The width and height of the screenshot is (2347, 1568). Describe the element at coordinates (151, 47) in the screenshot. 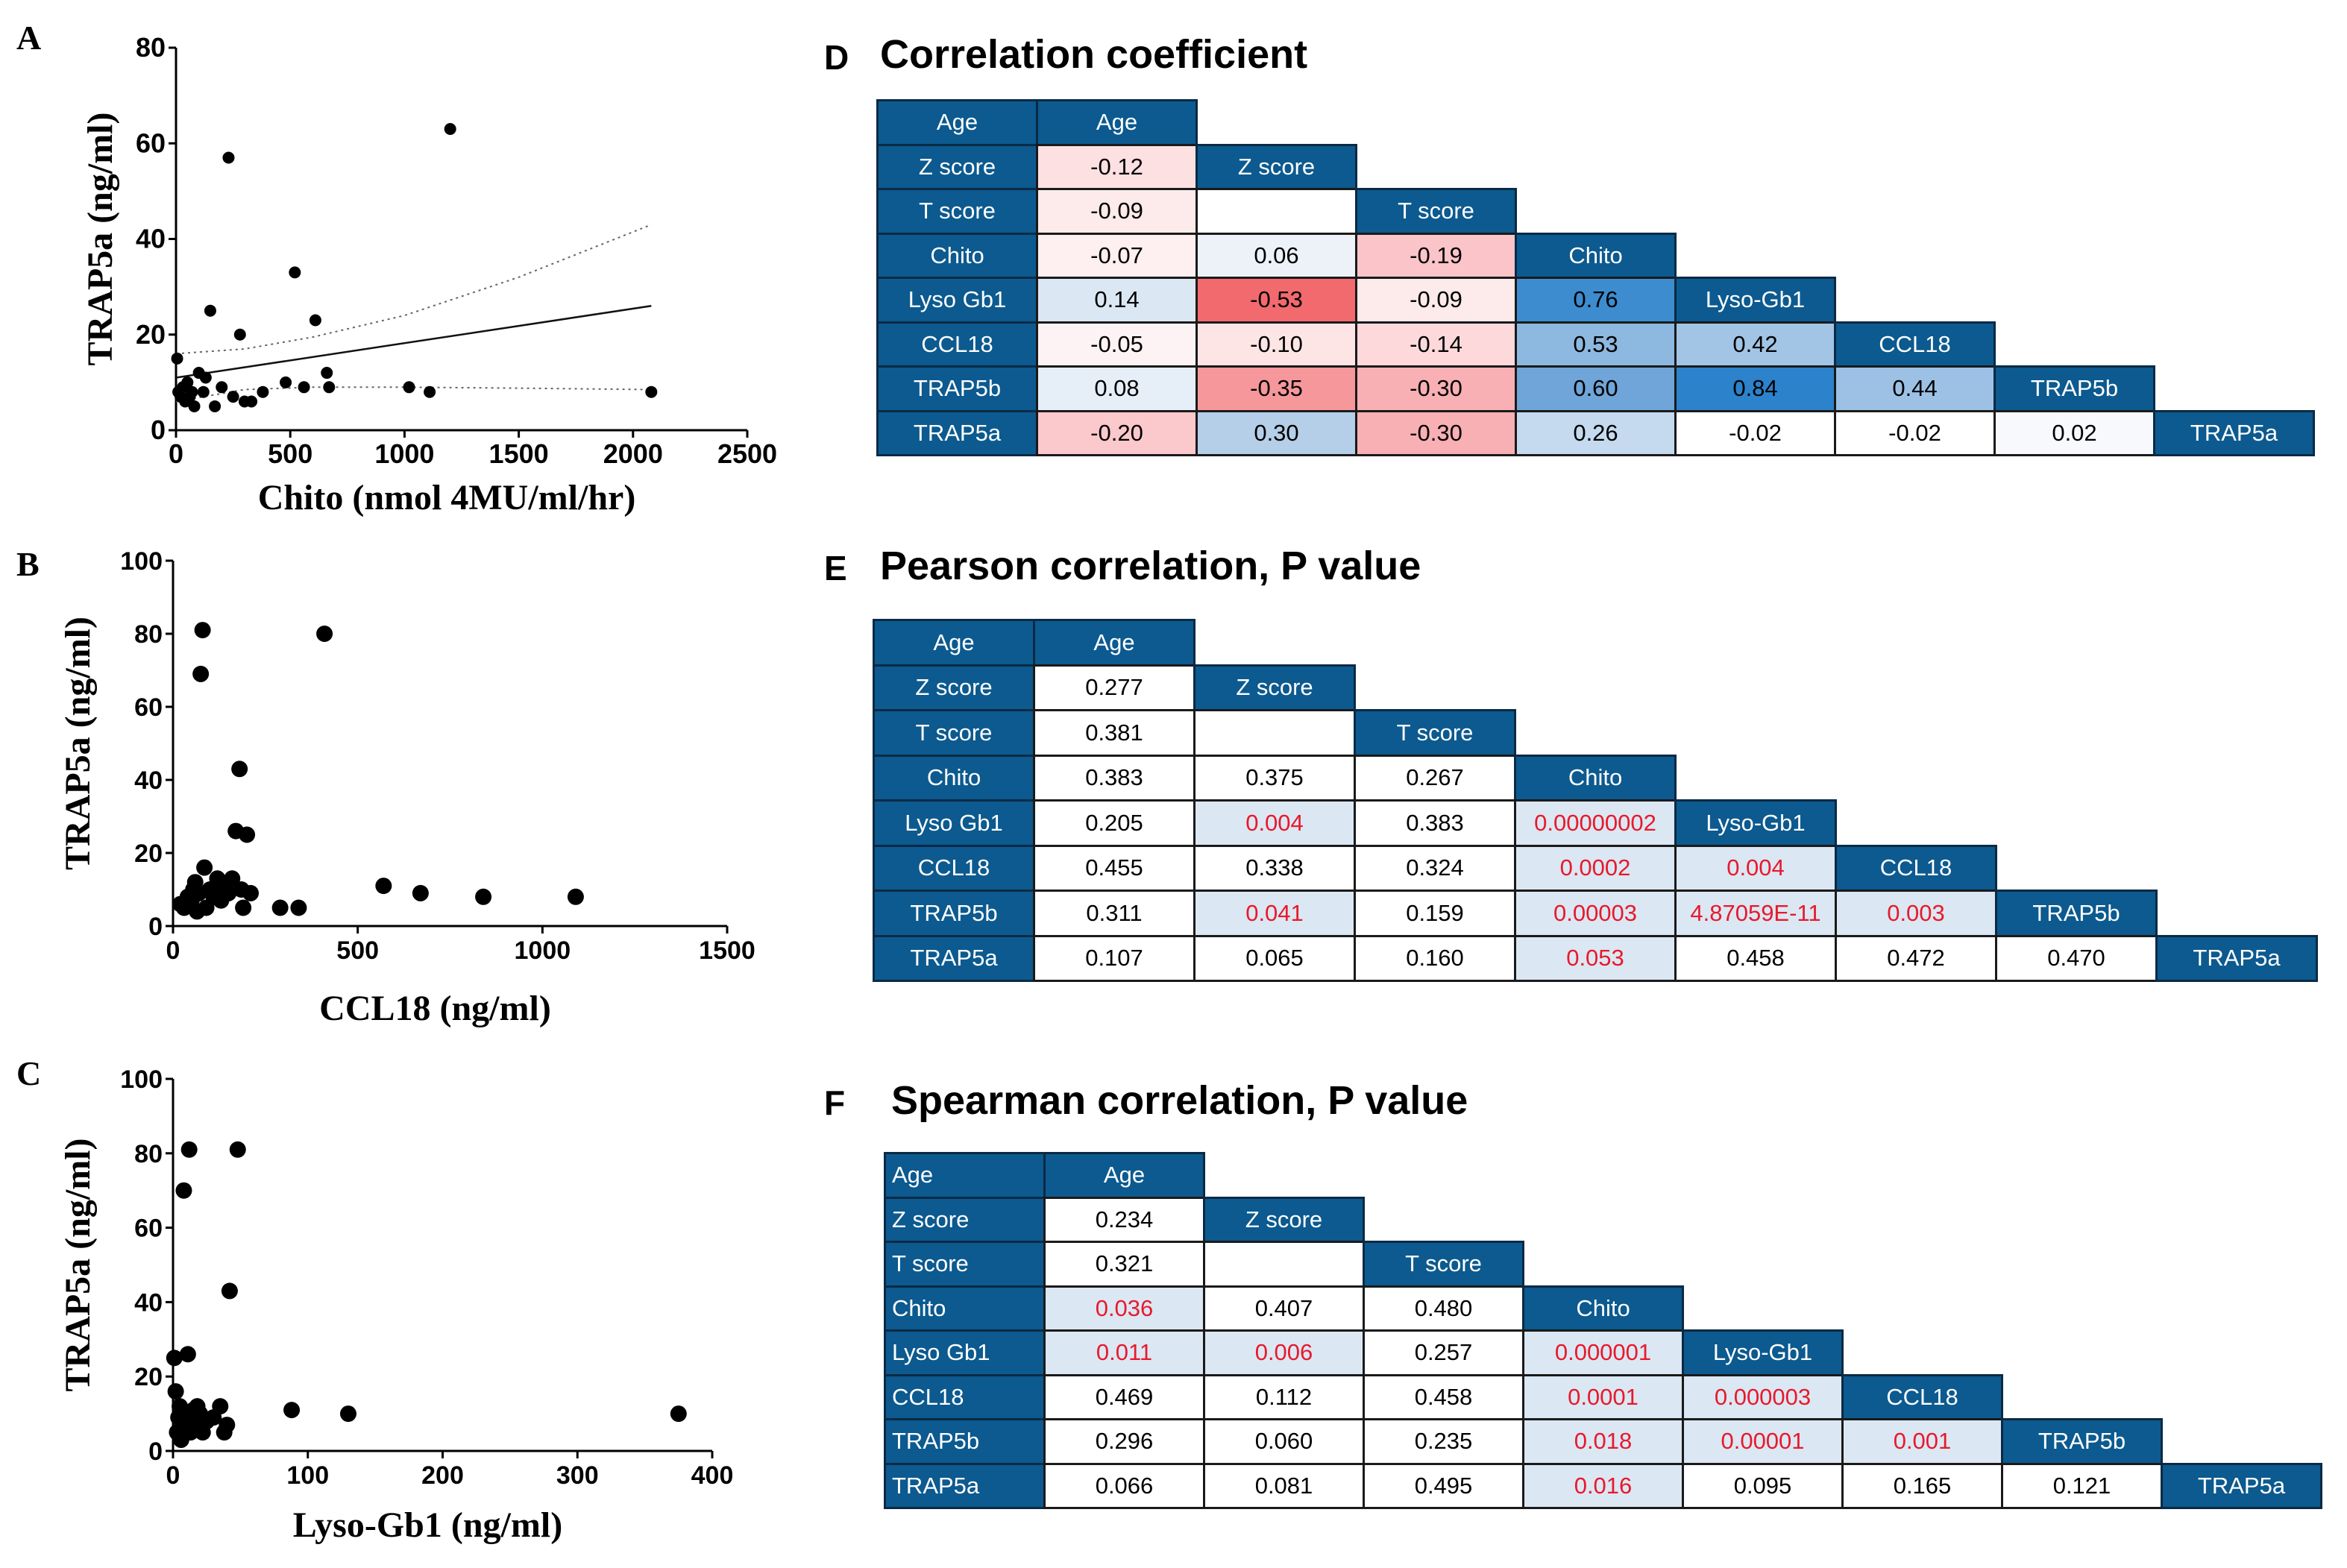

I see `y-tick-label-a: 80` at that location.